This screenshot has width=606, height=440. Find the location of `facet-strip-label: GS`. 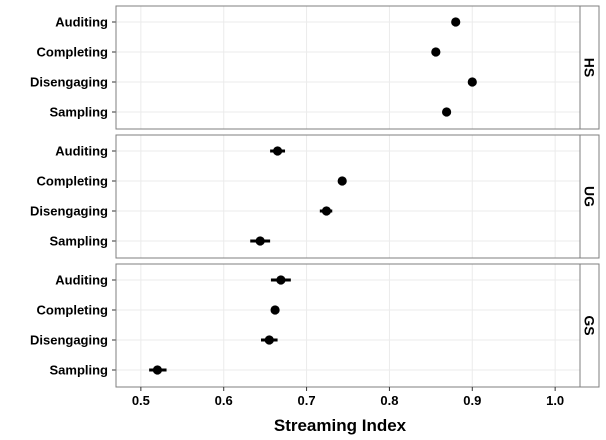

facet-strip-label: GS is located at coordinates (590, 325).